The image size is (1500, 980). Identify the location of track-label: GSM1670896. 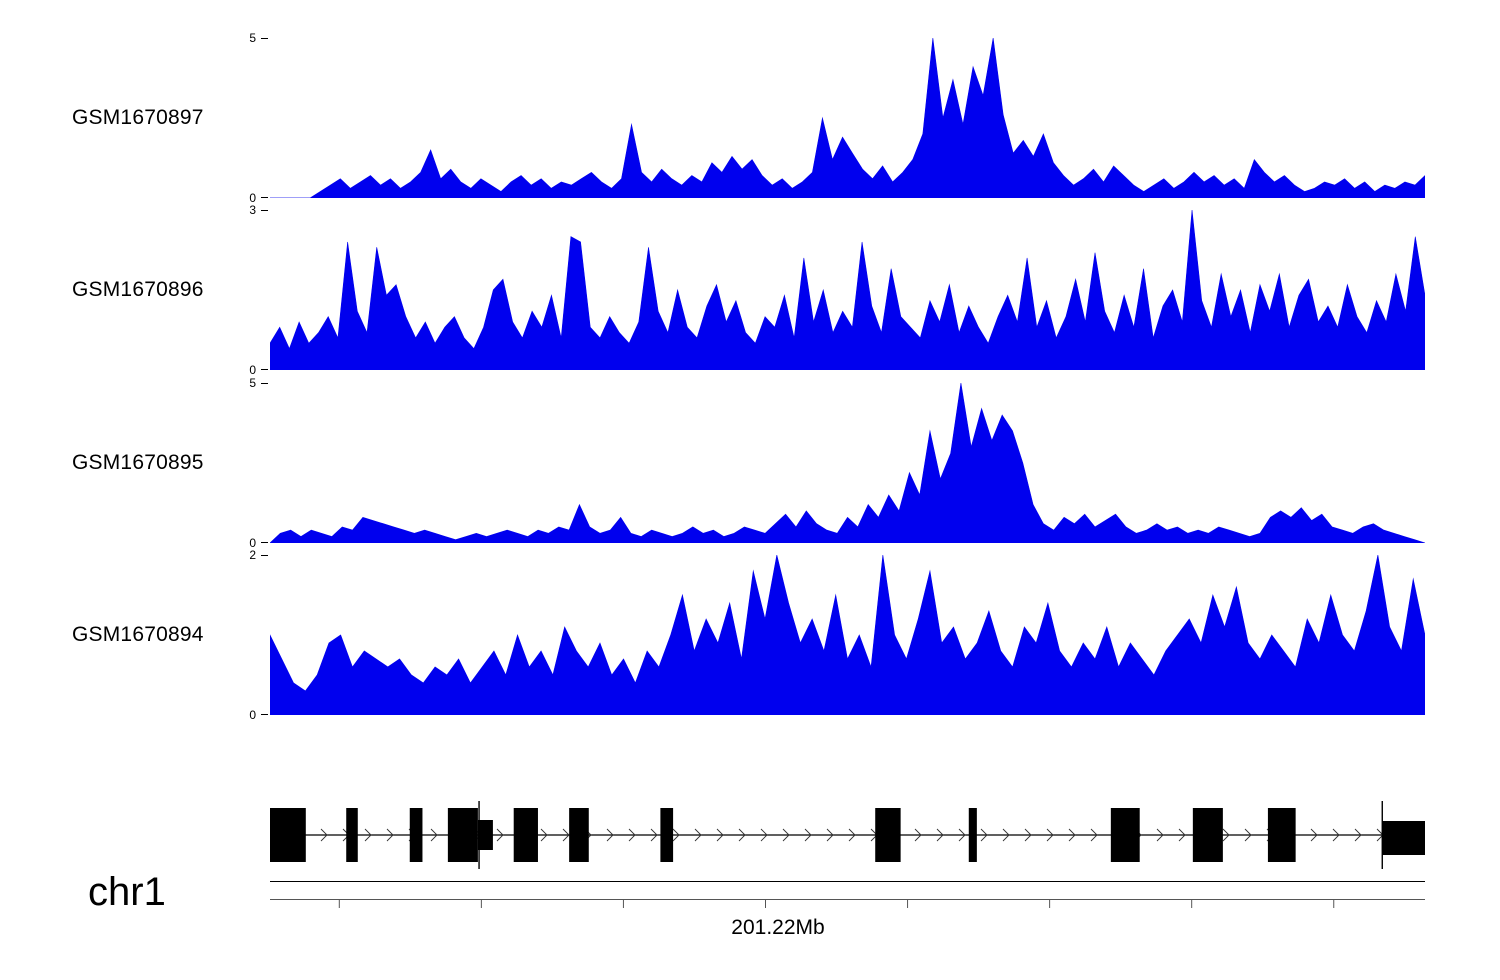
(138, 289).